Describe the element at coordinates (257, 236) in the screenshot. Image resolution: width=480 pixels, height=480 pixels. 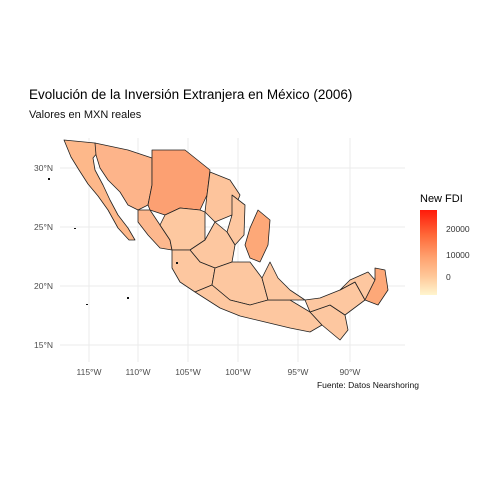
I see `state-tamaulipas` at that location.